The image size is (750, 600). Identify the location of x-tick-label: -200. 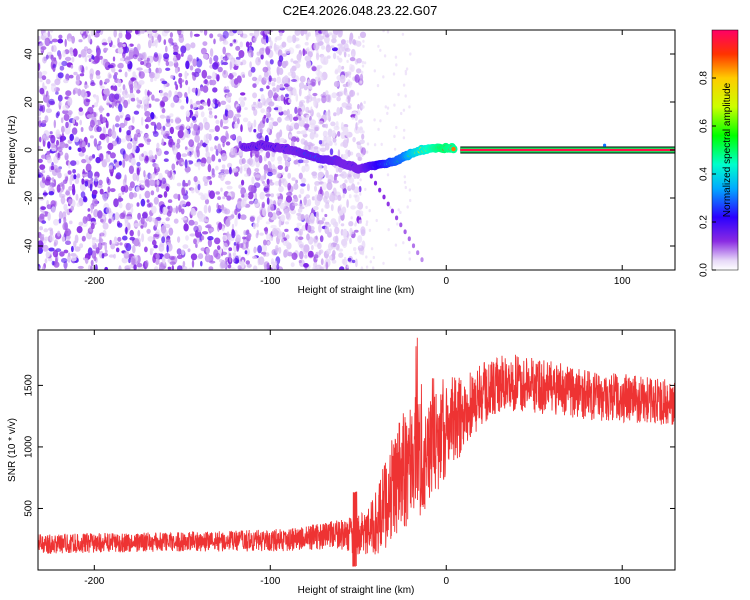
(94, 581).